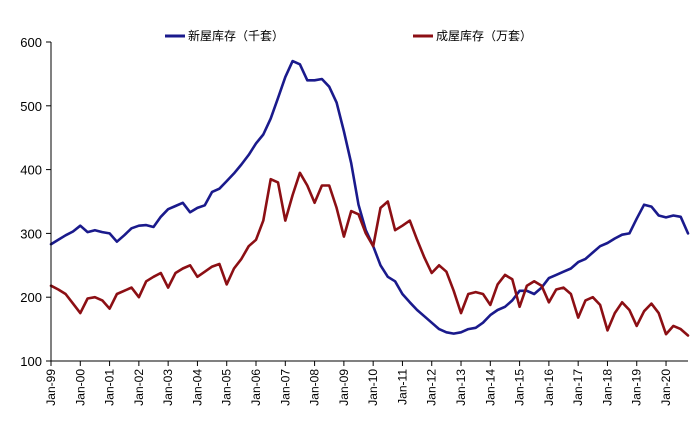 Image resolution: width=700 pixels, height=426 pixels. I want to click on legend-label-existing-home-inventory: 成屋库存（万套）, so click(484, 35).